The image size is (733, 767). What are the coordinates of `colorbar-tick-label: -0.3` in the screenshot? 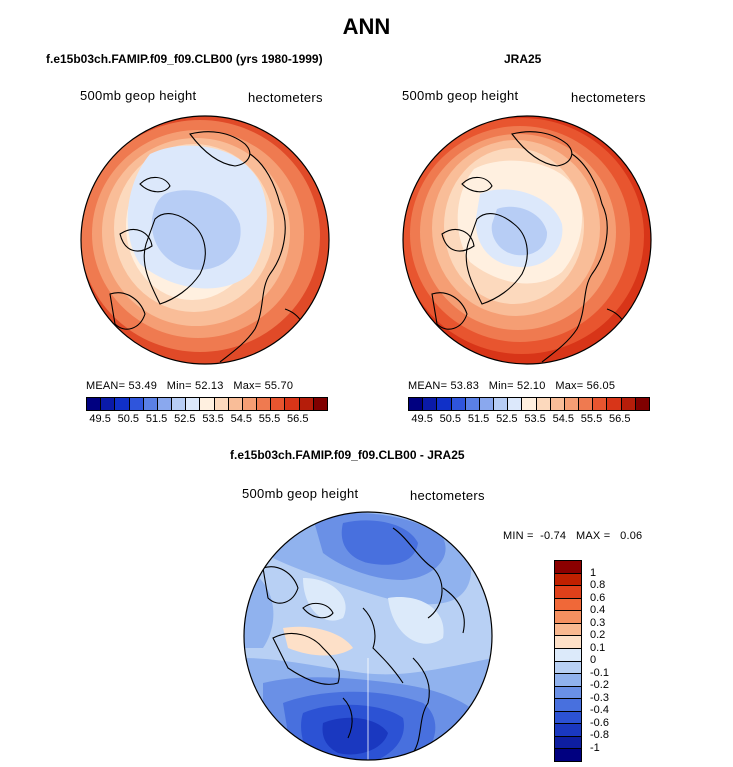 It's located at (599, 697).